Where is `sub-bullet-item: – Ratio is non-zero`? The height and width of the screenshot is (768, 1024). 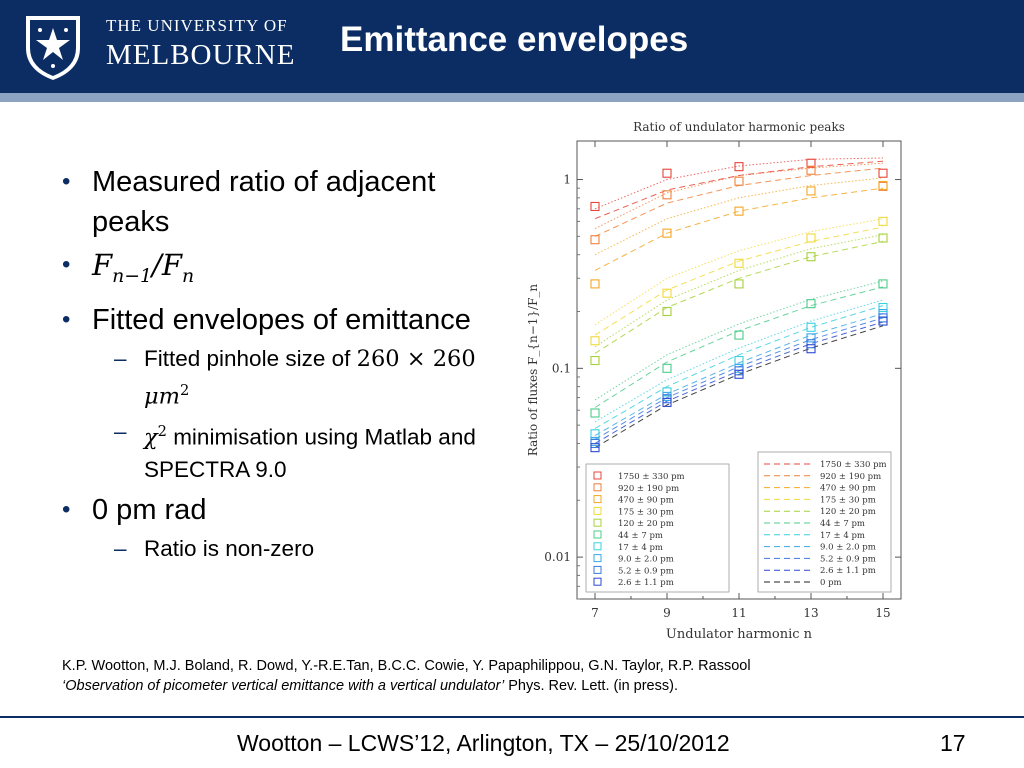
sub-bullet-item: – Ratio is non-zero is located at coordinates (282, 549).